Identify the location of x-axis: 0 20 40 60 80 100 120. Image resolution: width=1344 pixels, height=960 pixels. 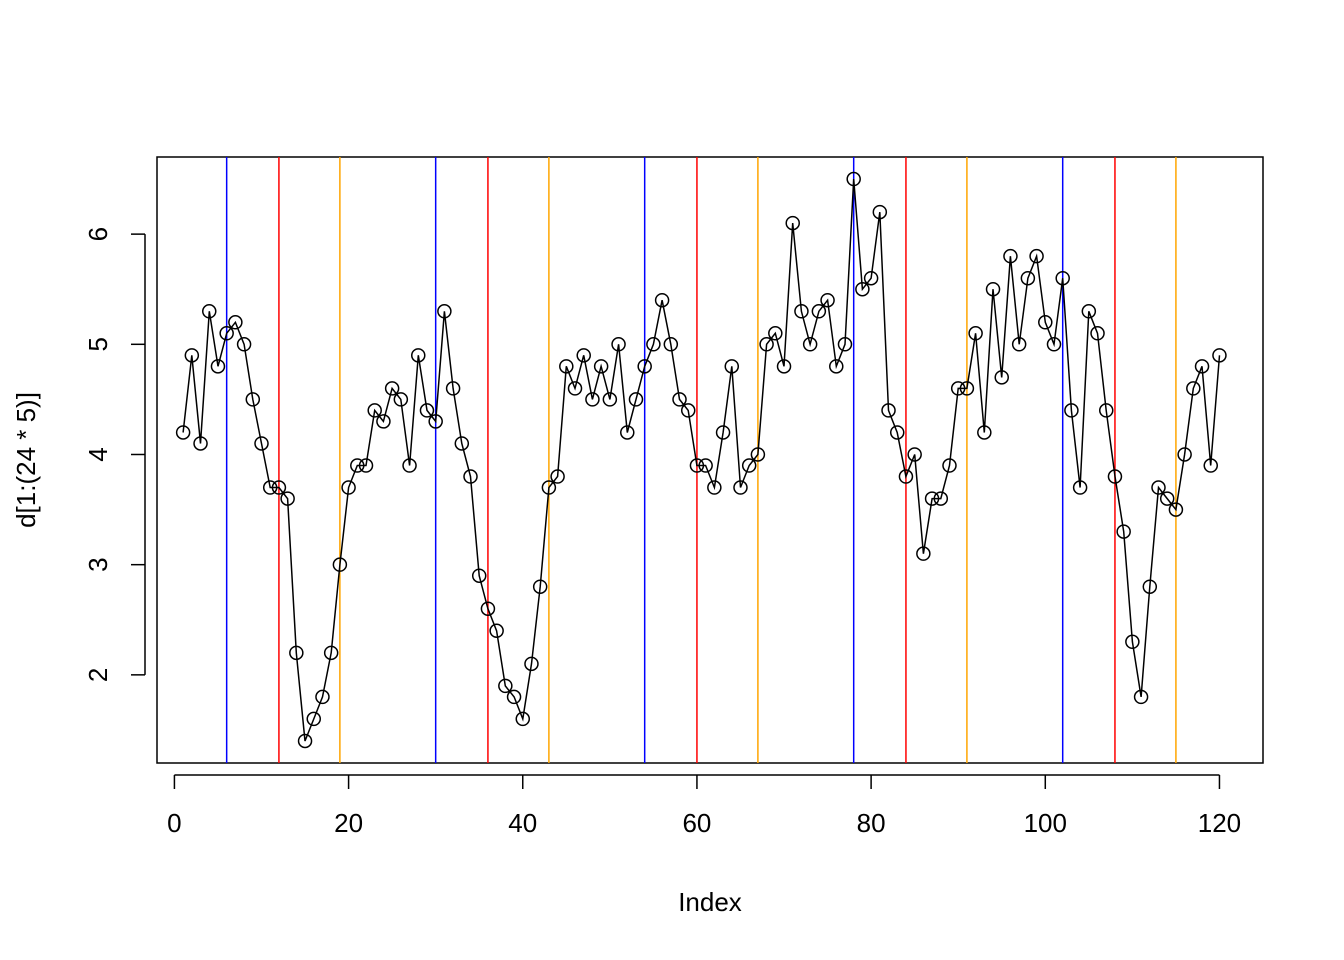
(704, 806).